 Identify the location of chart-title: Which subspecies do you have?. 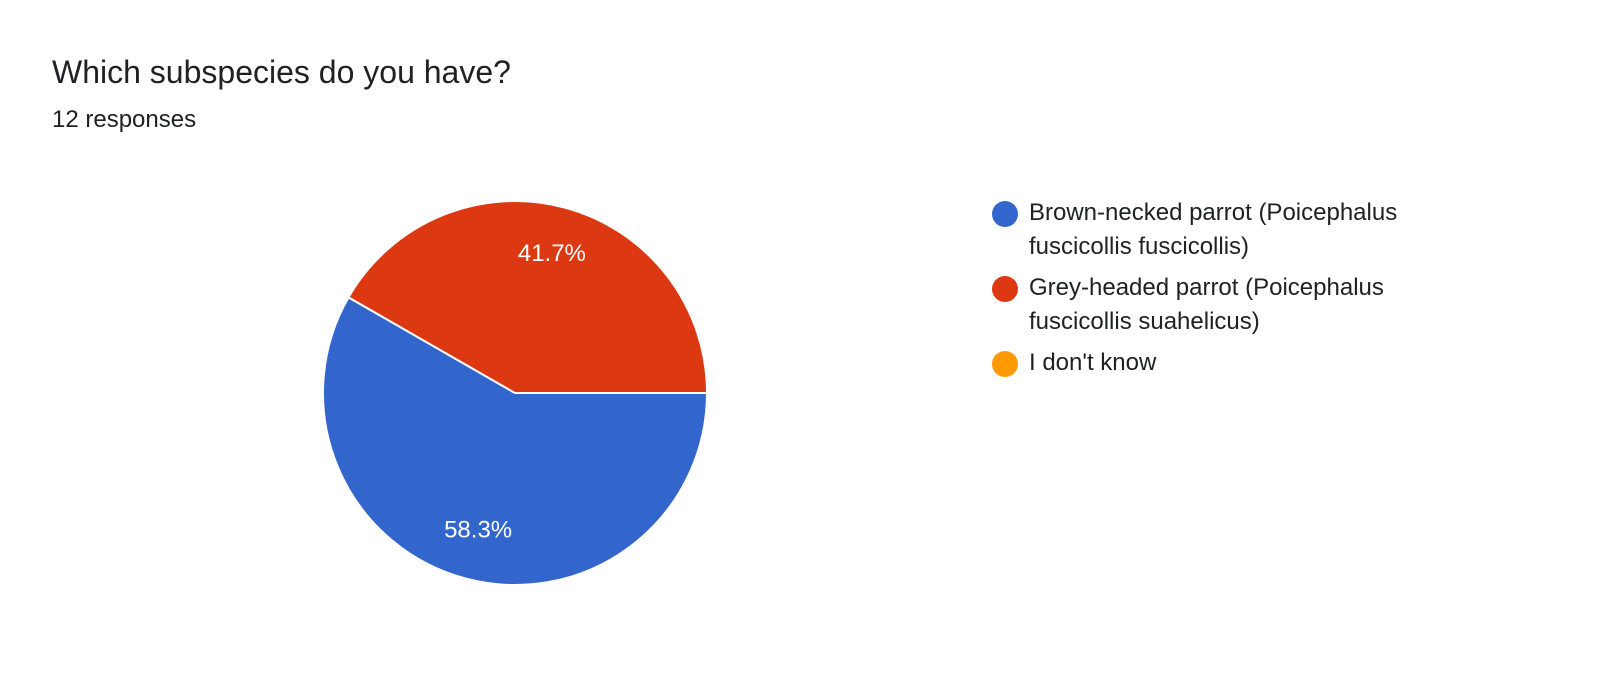
(281, 72).